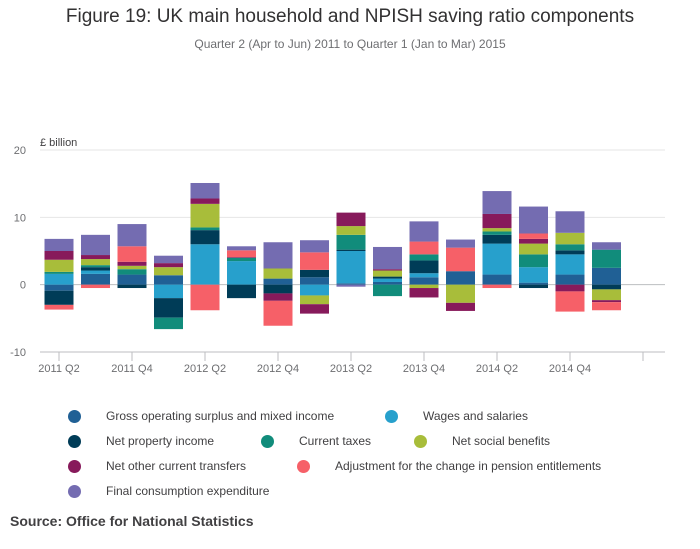  I want to click on x-tick-label: 2012 Q4, so click(278, 369).